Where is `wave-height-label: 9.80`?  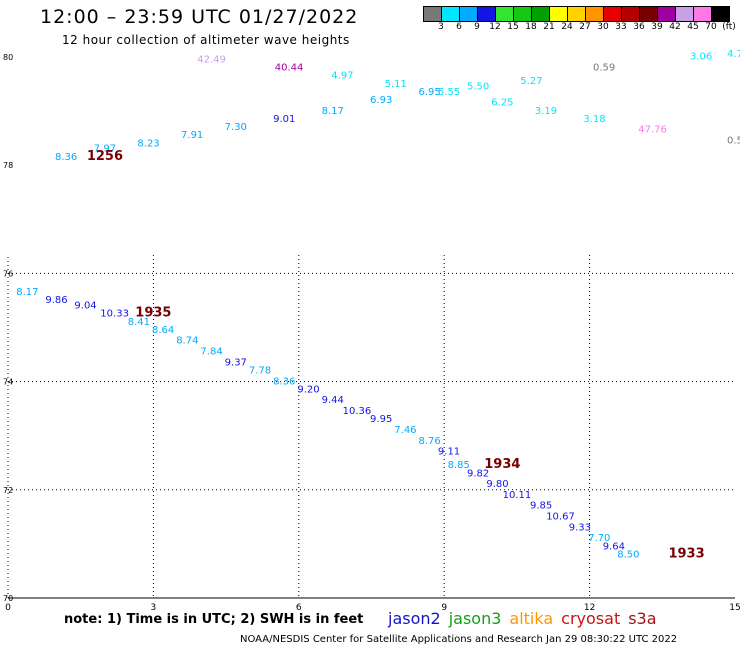
wave-height-label: 9.80 is located at coordinates (497, 484).